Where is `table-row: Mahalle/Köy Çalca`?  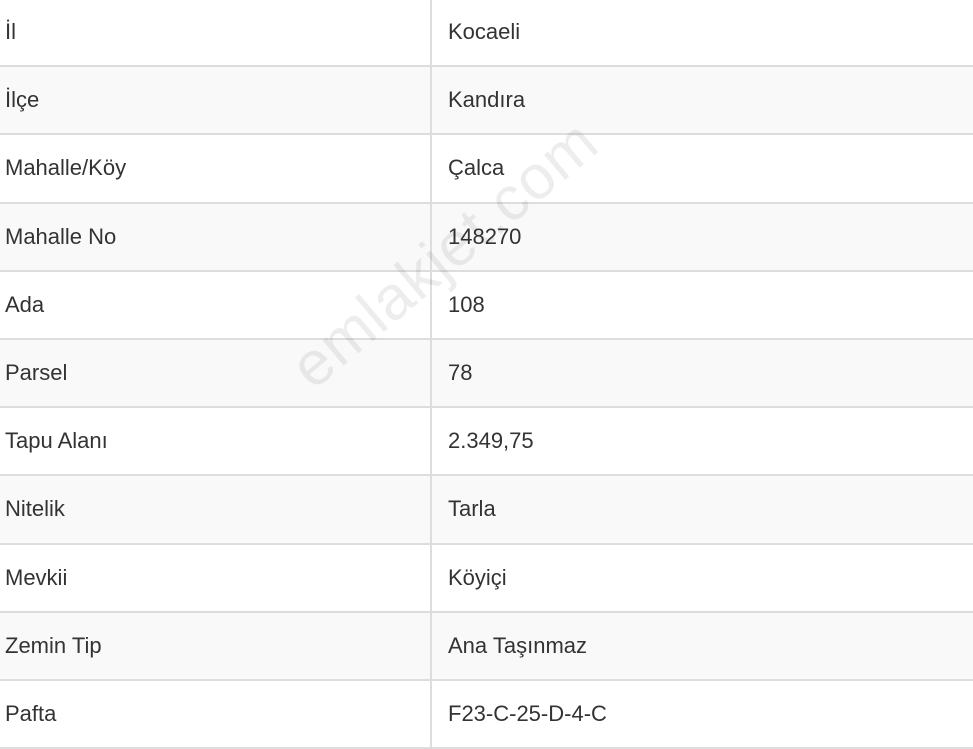
table-row: Mahalle/Köy Çalca is located at coordinates (486, 169).